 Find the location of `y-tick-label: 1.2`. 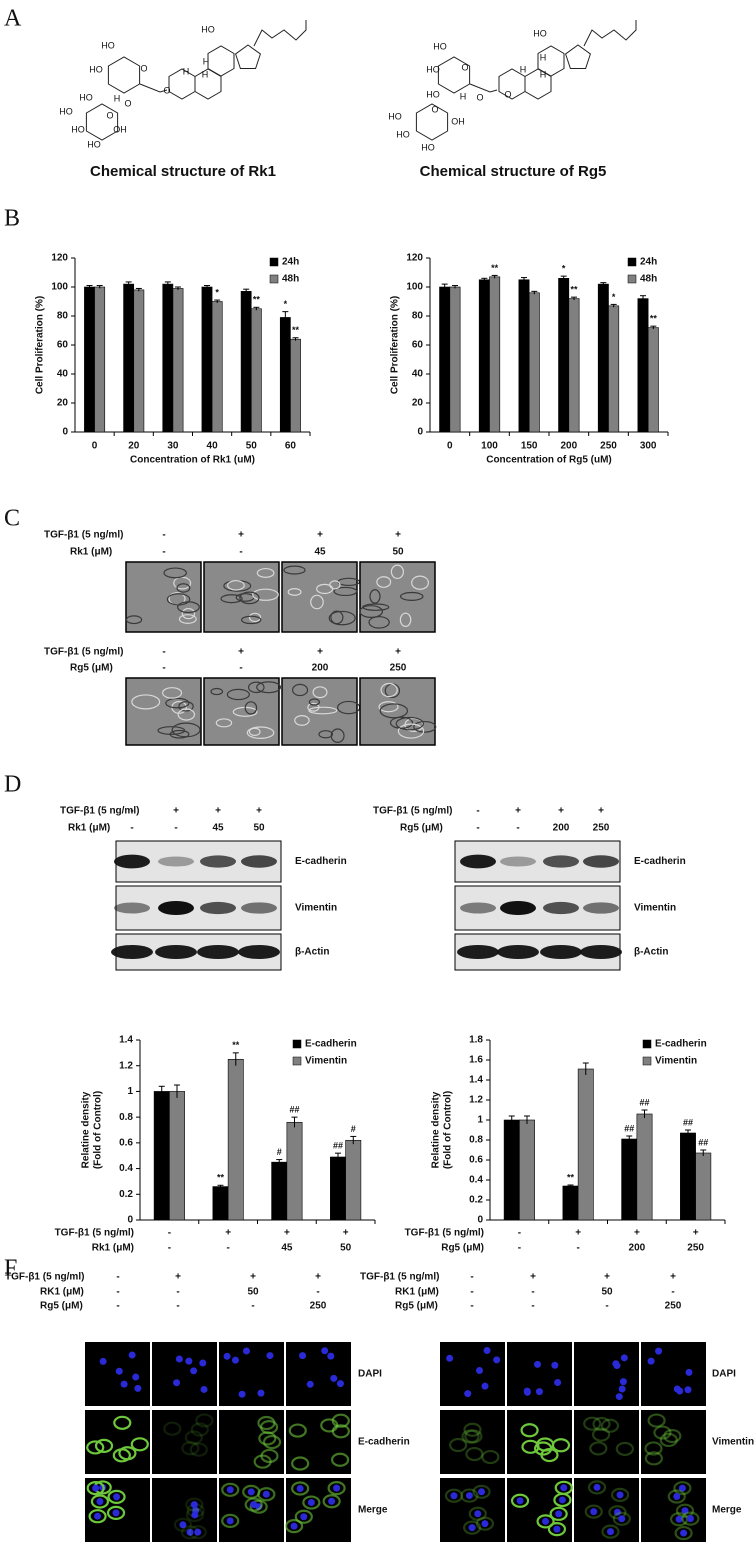

y-tick-label: 1.2 is located at coordinates (126, 1065).